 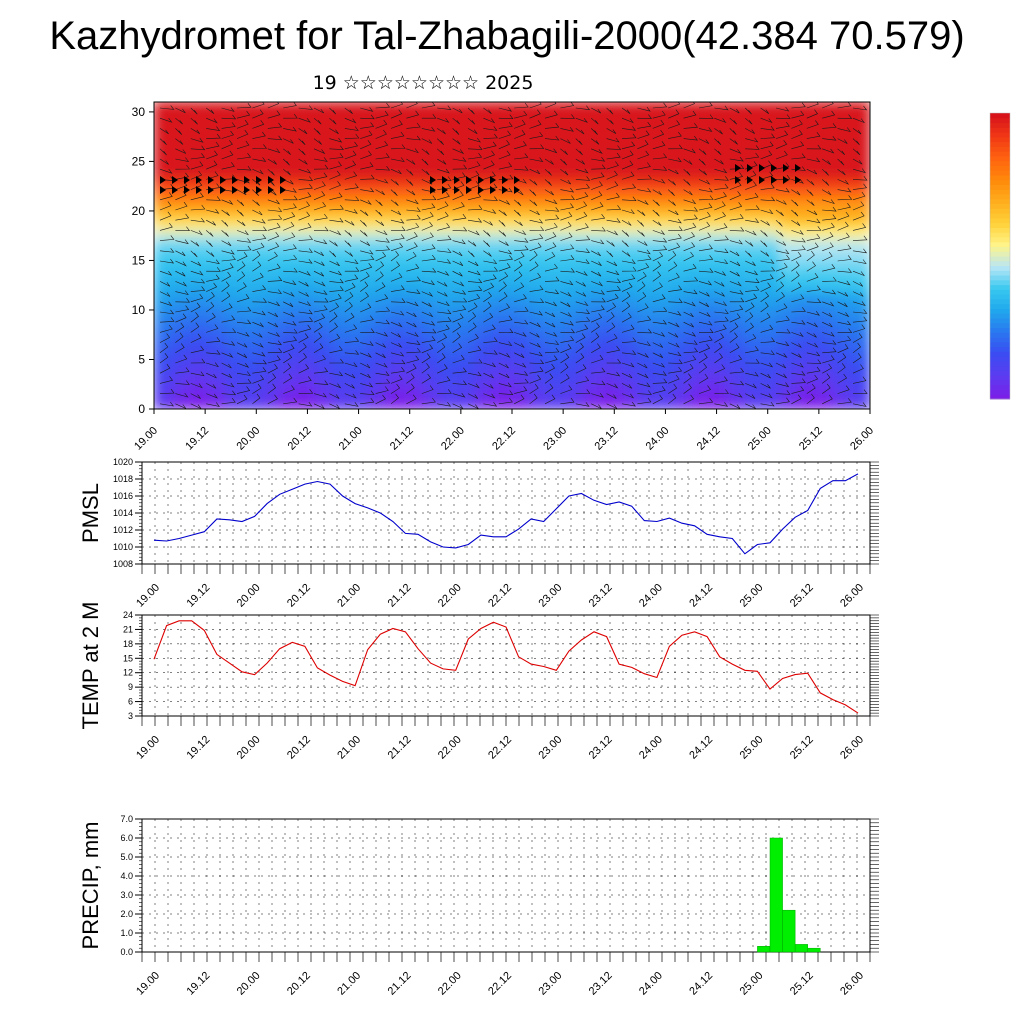 I want to click on xtick-label: 22.12, so click(x=500, y=984).